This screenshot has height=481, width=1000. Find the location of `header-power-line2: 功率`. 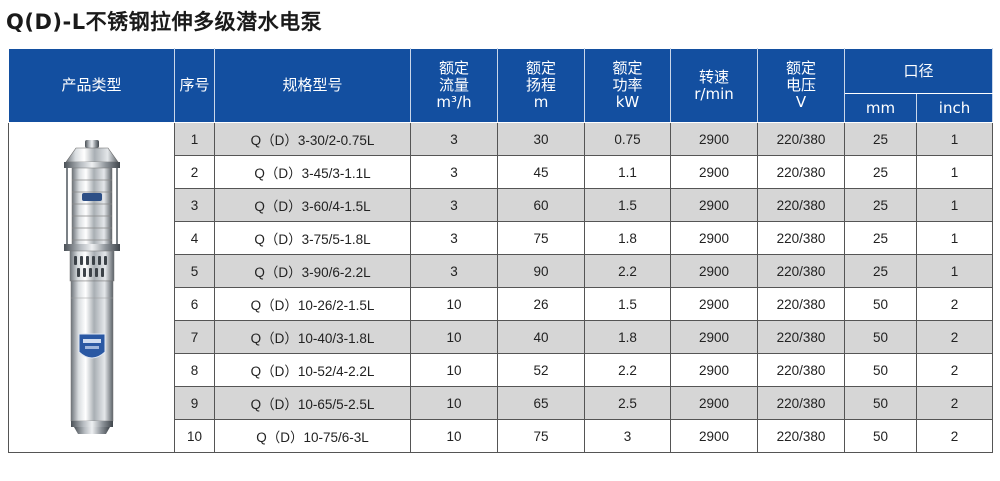

header-power-line2: 功率 is located at coordinates (627, 85).